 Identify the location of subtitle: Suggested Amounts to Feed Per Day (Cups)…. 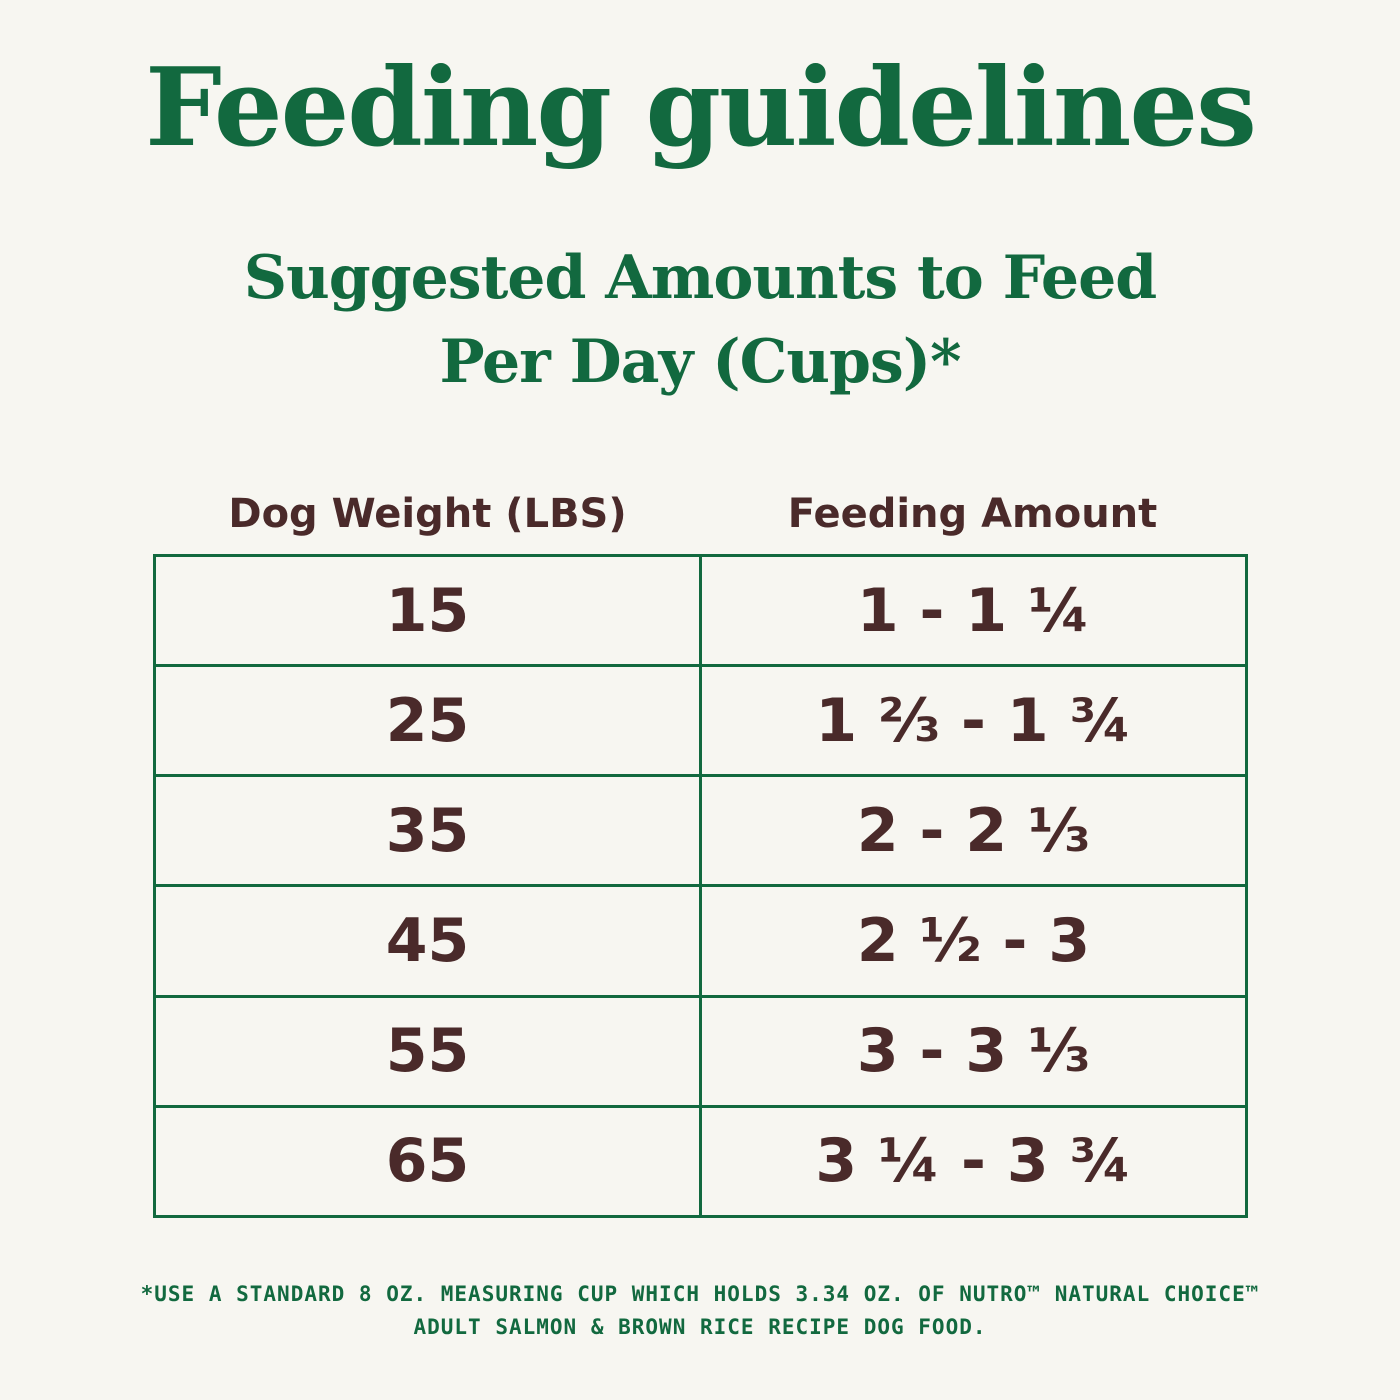
(700, 320).